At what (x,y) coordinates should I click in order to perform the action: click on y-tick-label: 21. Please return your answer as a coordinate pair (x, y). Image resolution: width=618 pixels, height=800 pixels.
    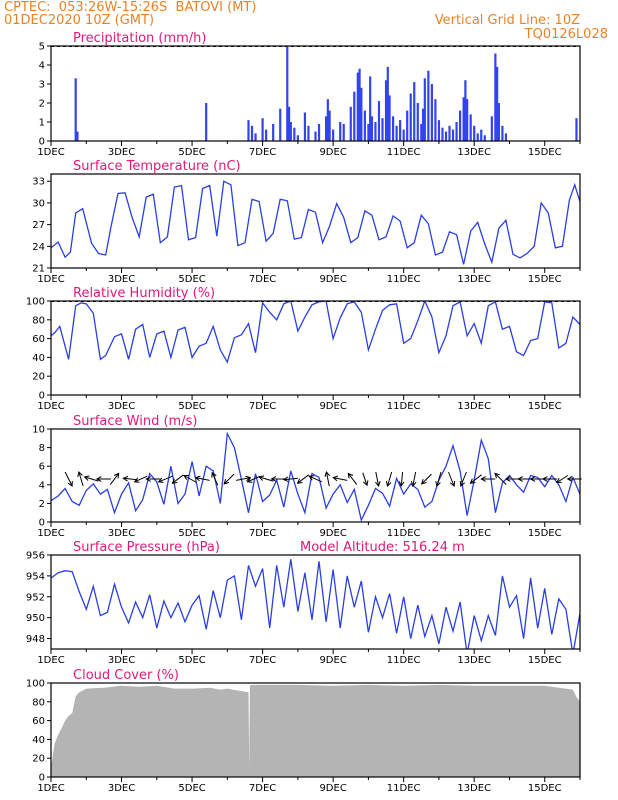
    Looking at the image, I should click on (38, 269).